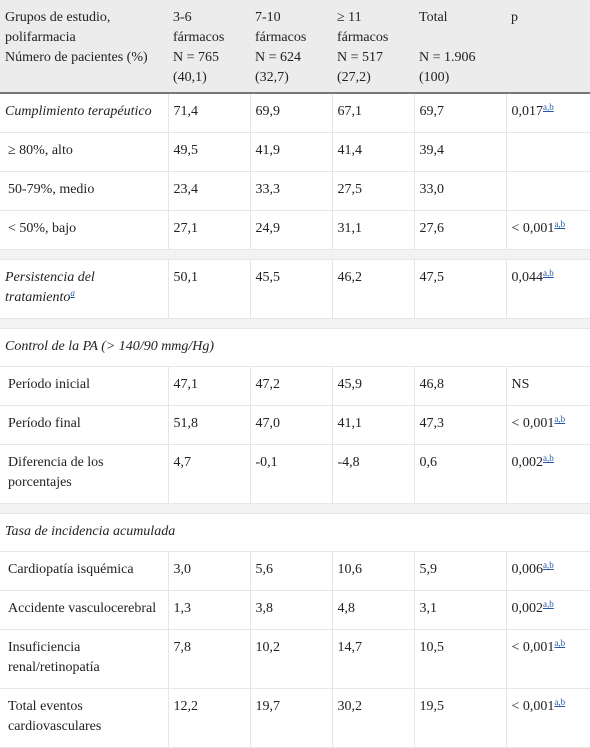  I want to click on header-n-group-2: N = 624 (32,7), so click(291, 71).